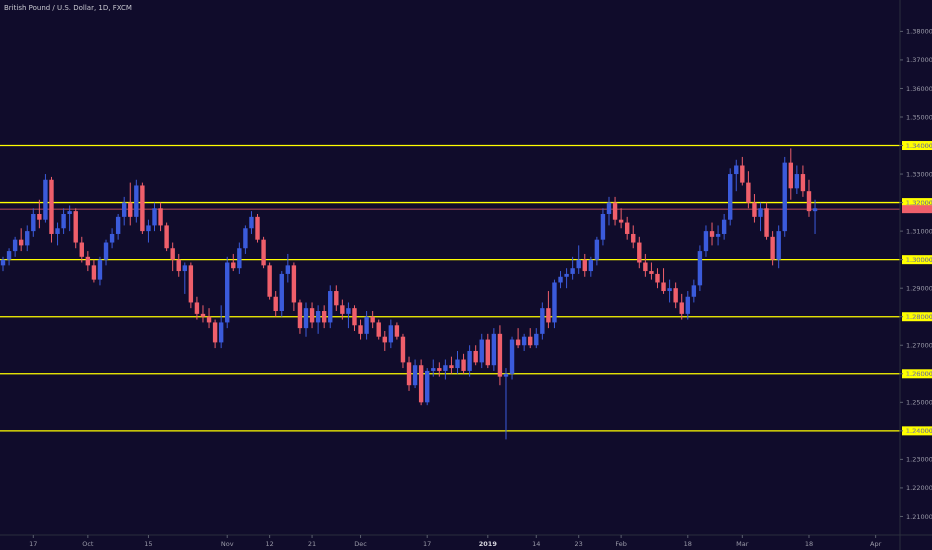 The image size is (932, 550). What do you see at coordinates (919, 288) in the screenshot?
I see `price-tick-label: 1.29000` at bounding box center [919, 288].